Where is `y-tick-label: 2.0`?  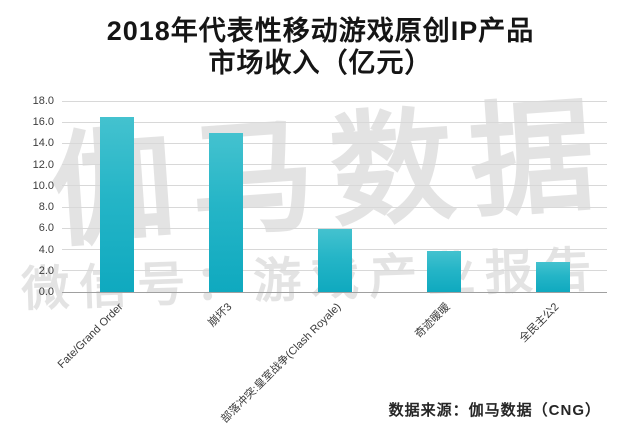
y-tick-label: 2.0 is located at coordinates (46, 270).